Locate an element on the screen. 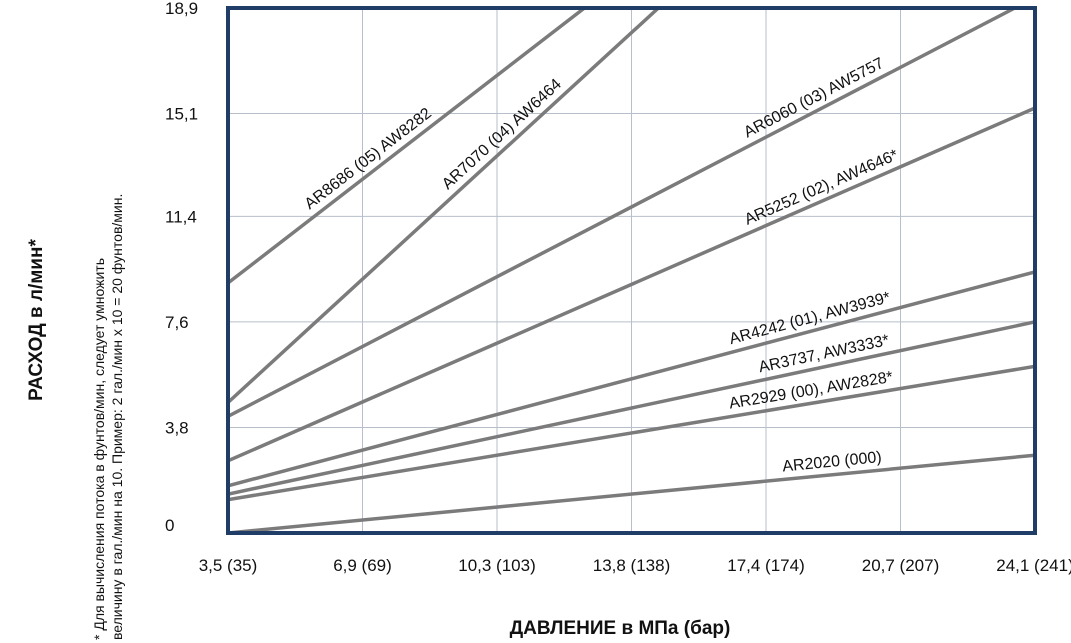  y-axis-title: РАСХОД в л/мин* is located at coordinates (36, 320).